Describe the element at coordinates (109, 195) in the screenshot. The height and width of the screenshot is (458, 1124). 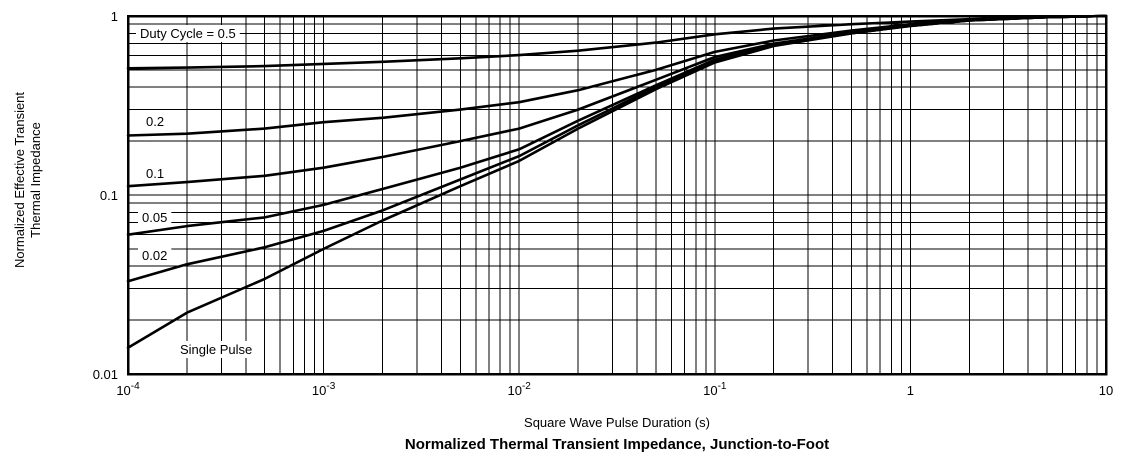
I see `y-tick-label: 0.1` at that location.